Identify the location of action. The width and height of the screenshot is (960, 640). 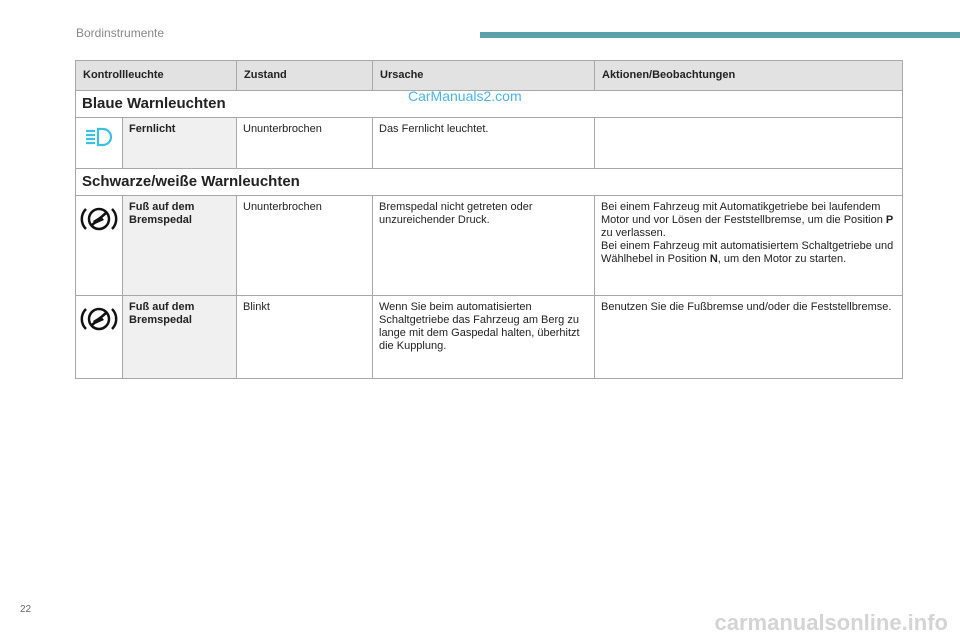
(748, 143).